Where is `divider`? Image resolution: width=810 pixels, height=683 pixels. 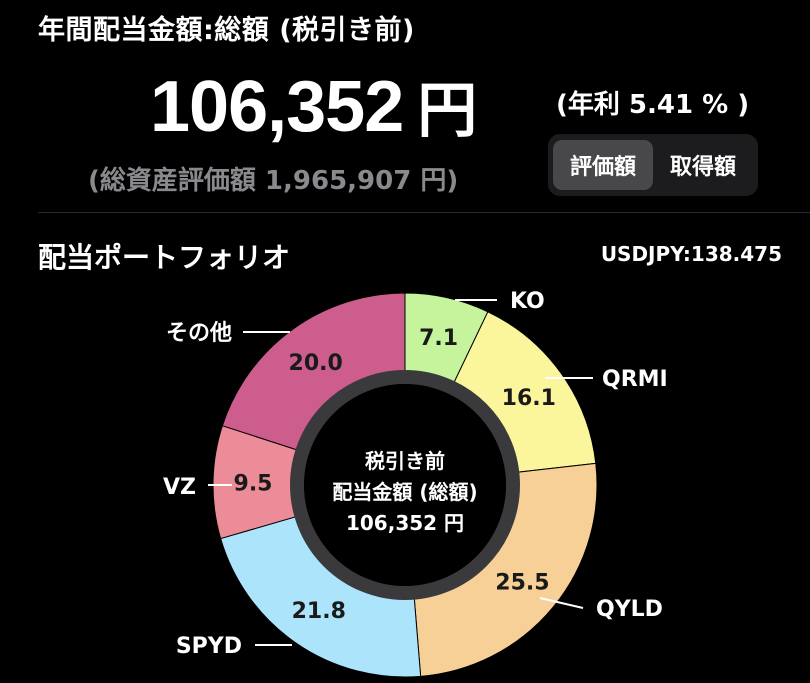 divider is located at coordinates (424, 212).